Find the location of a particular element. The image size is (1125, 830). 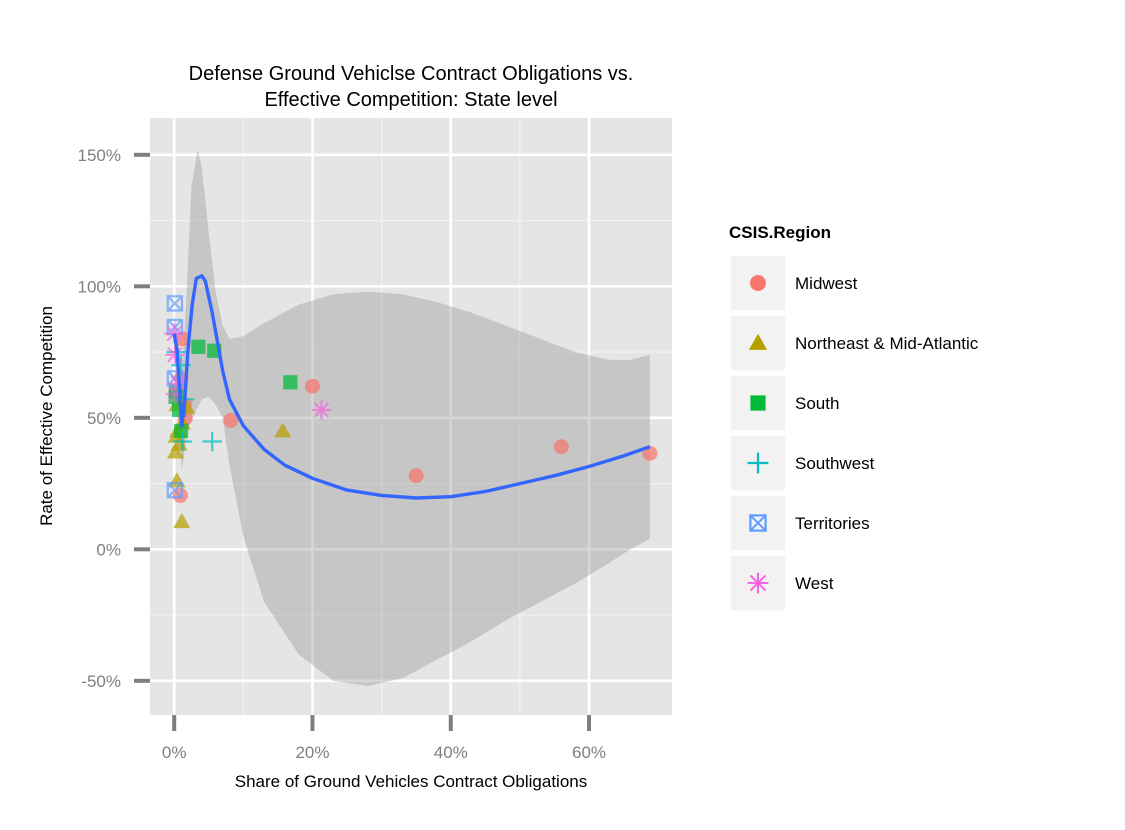

smooth-line-layer is located at coordinates (411, 387).